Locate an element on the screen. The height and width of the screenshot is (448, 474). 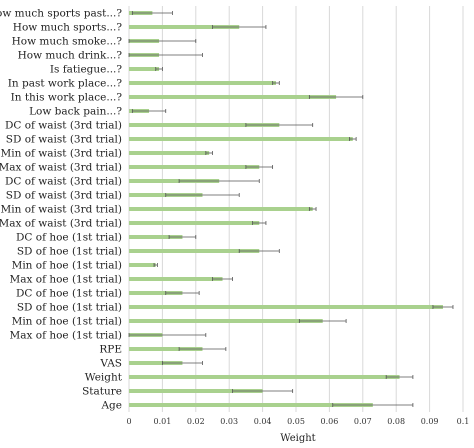
category-label: In past work place...? is located at coordinates (65, 84).